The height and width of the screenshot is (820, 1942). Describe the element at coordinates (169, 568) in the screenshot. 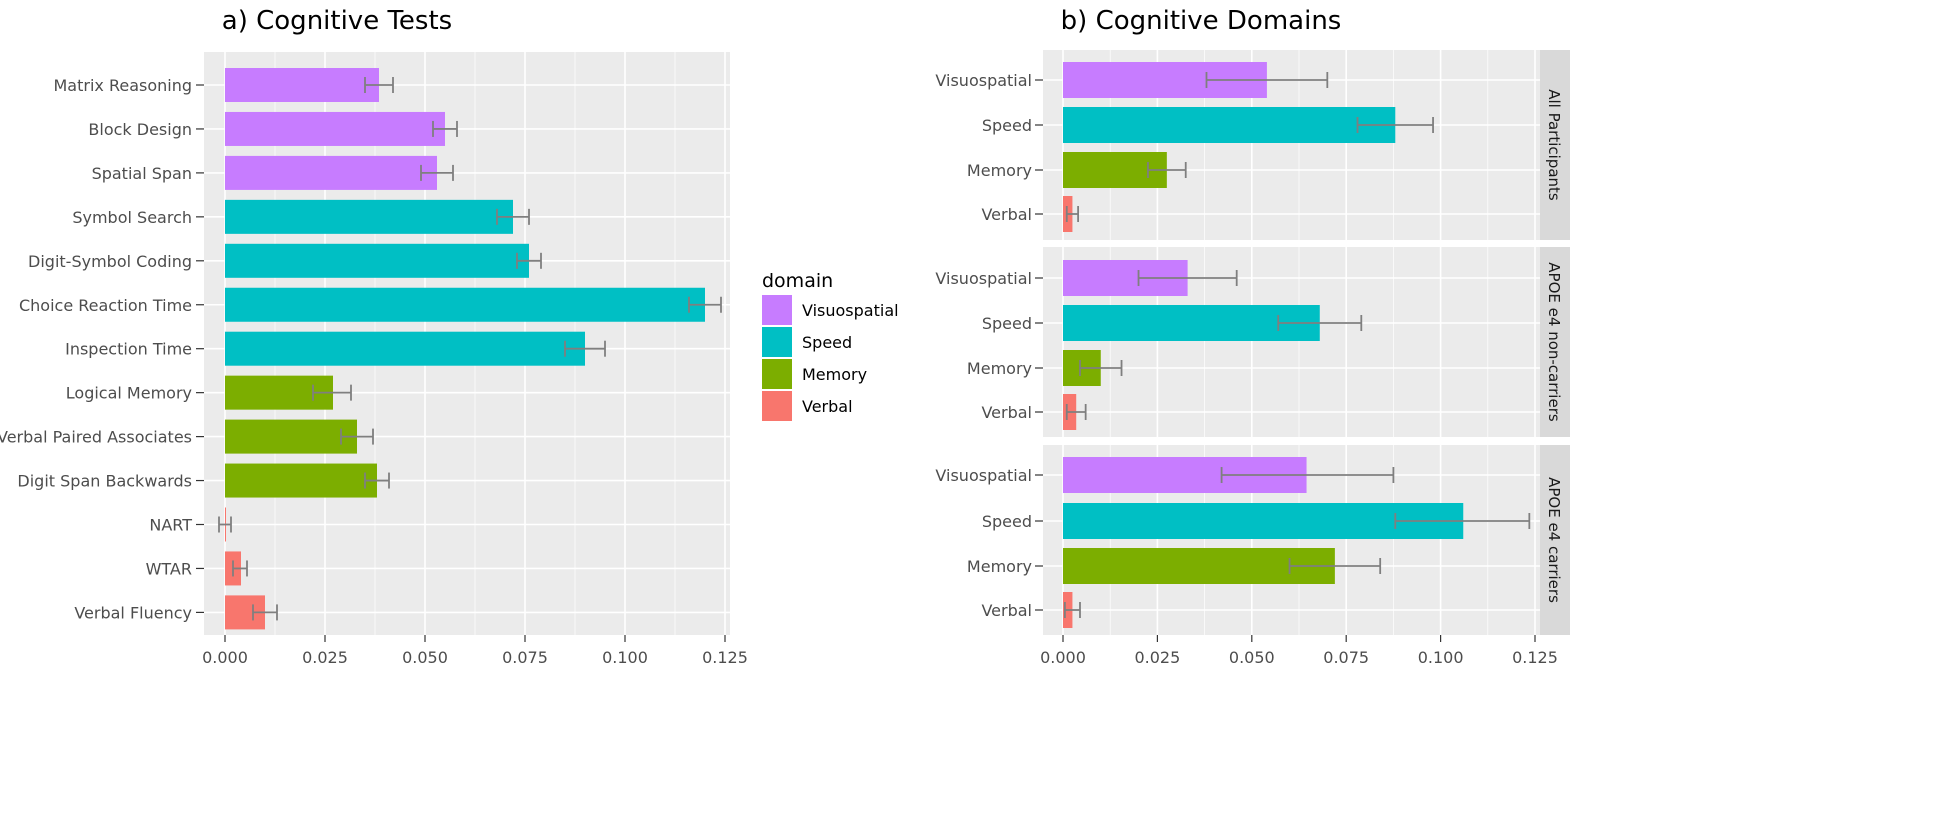

I see `category-label-wtar: WTAR` at that location.